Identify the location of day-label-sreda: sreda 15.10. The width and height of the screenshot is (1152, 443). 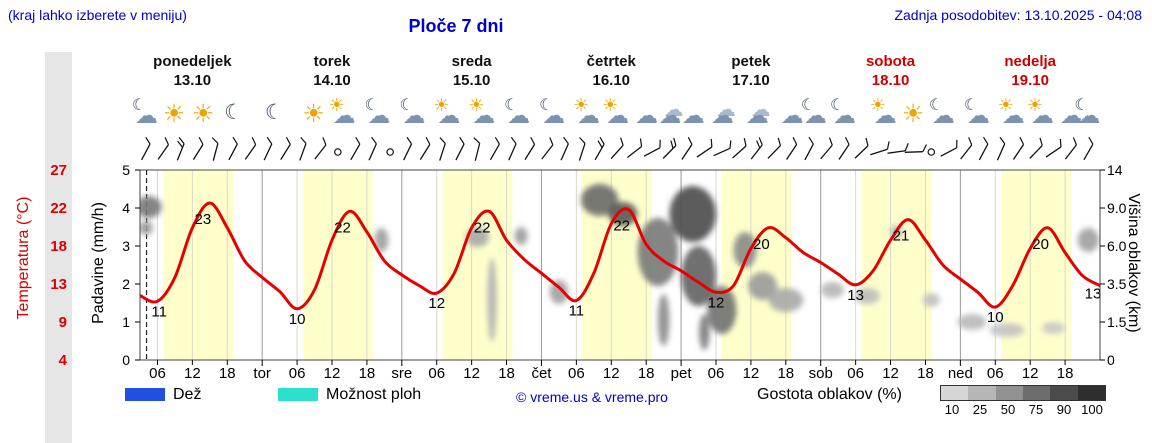
(471, 71).